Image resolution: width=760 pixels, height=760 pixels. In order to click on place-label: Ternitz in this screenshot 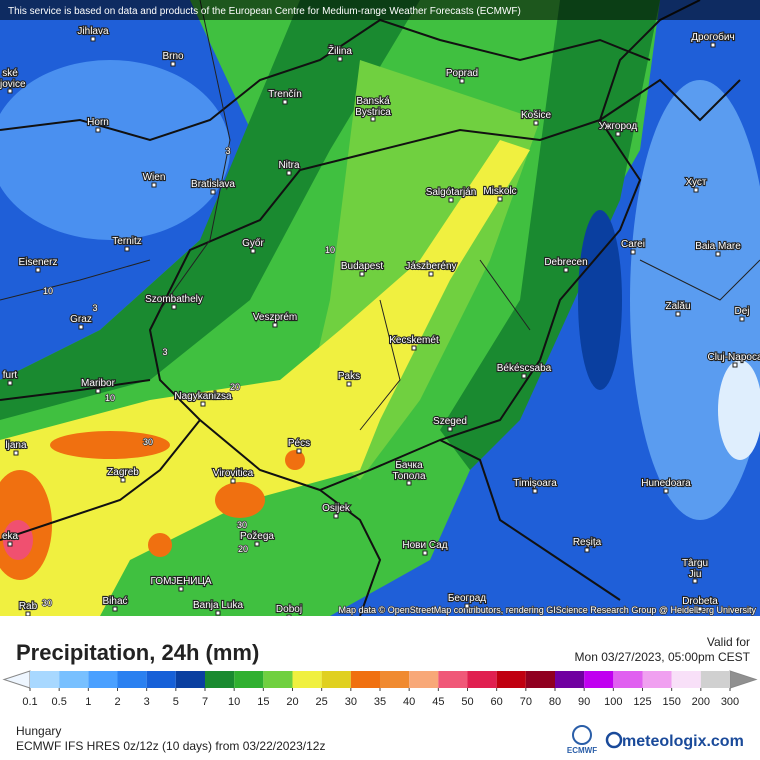, I will do `click(126, 241)`.